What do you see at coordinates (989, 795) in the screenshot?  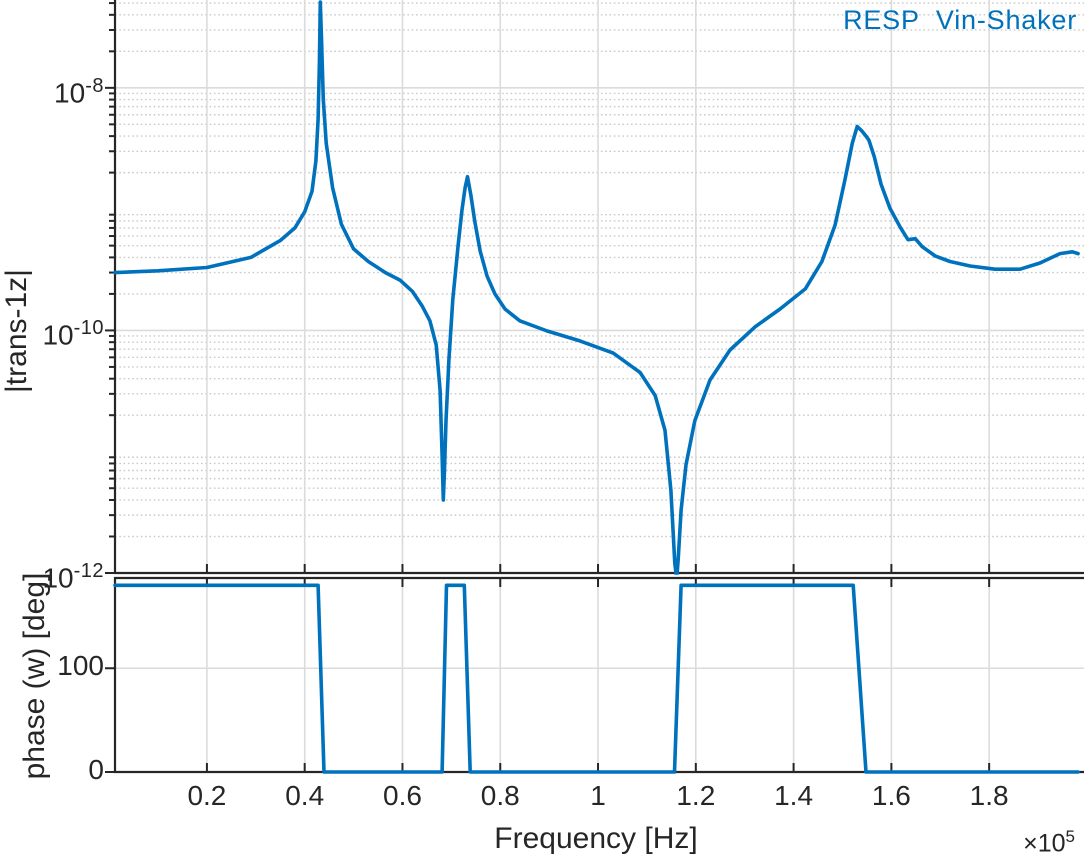 I see `x-tick-label: 1.8` at bounding box center [989, 795].